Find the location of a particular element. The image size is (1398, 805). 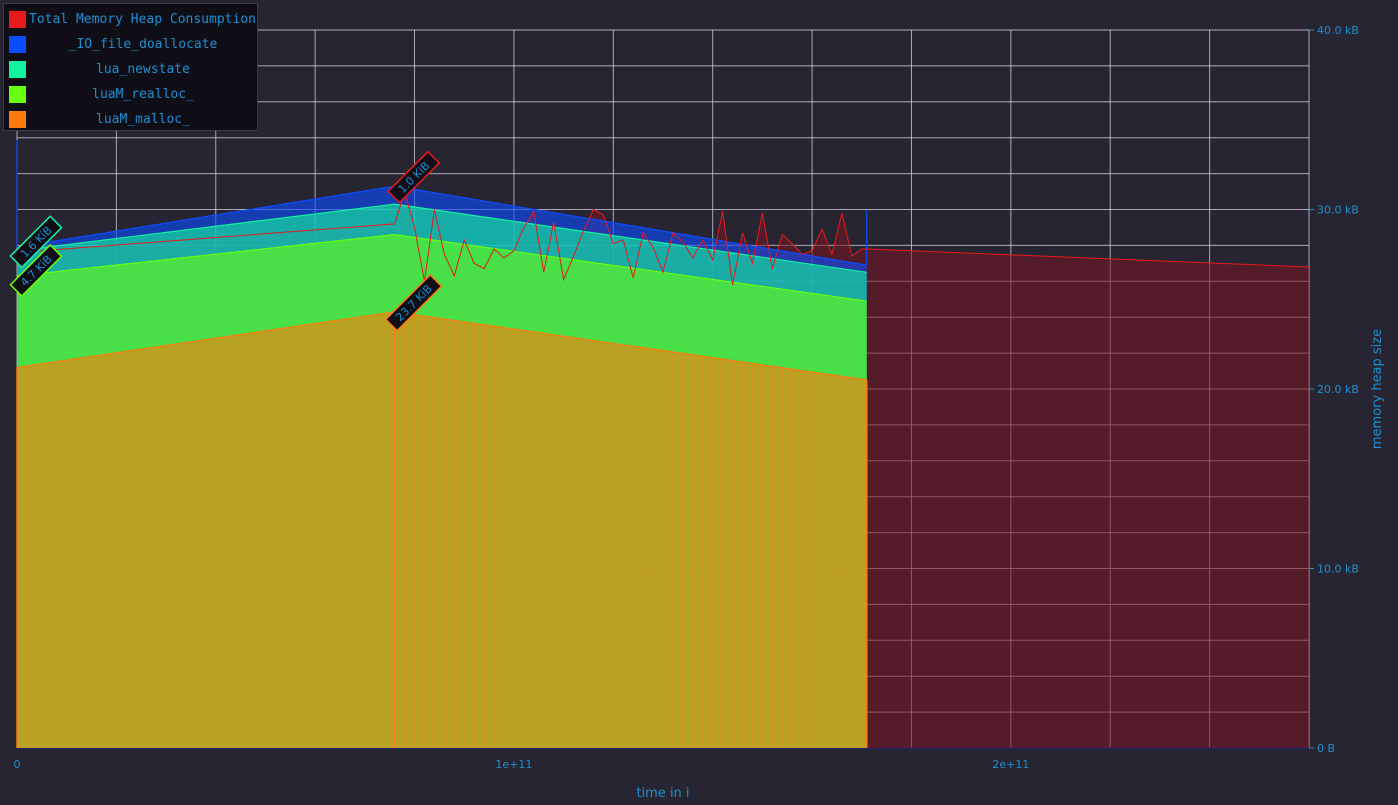

legend-label-io-file-doallocate: _IO_file_doallocate is located at coordinates (143, 44).